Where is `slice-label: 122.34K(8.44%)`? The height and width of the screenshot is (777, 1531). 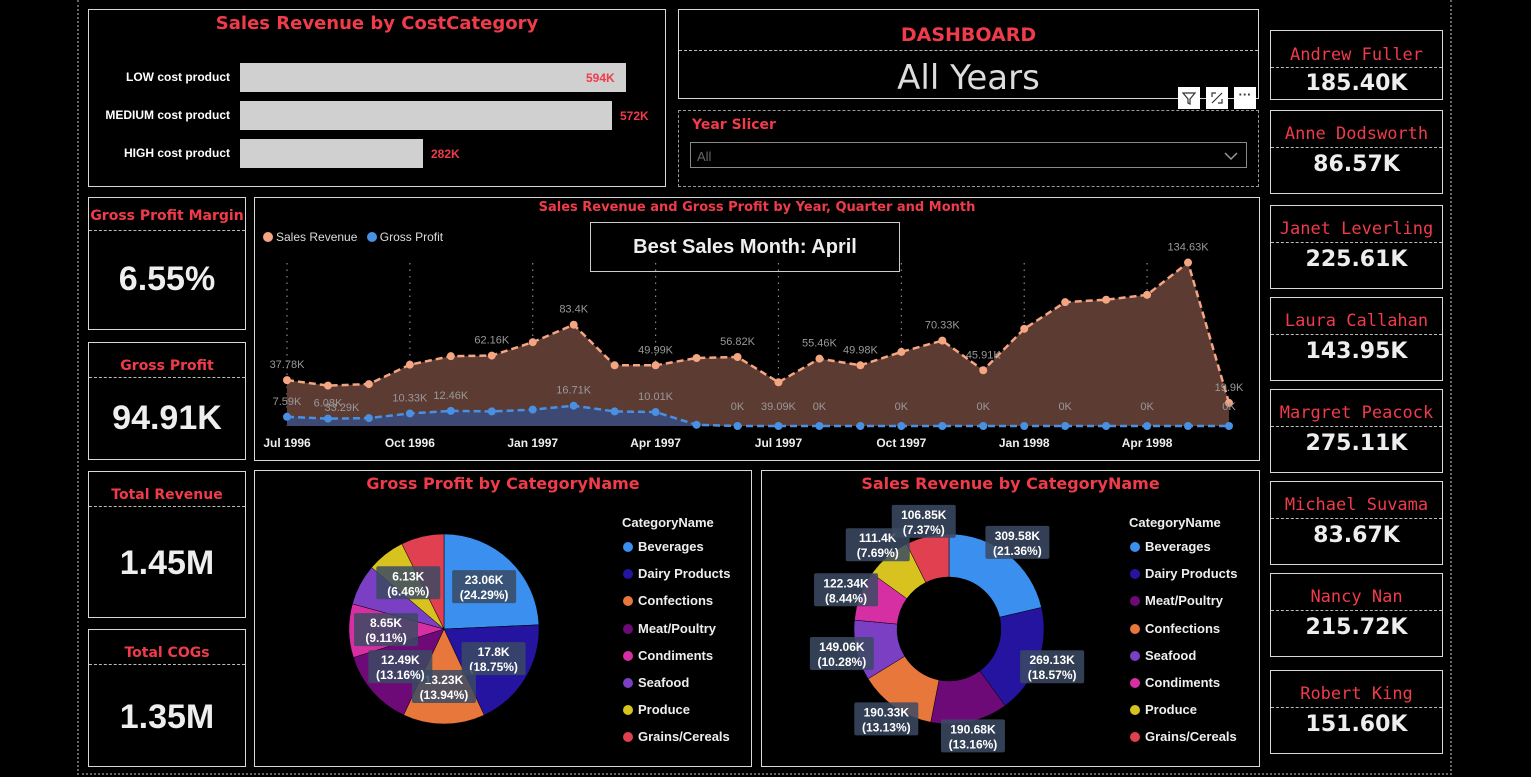
slice-label: 122.34K(8.44%) is located at coordinates (846, 590).